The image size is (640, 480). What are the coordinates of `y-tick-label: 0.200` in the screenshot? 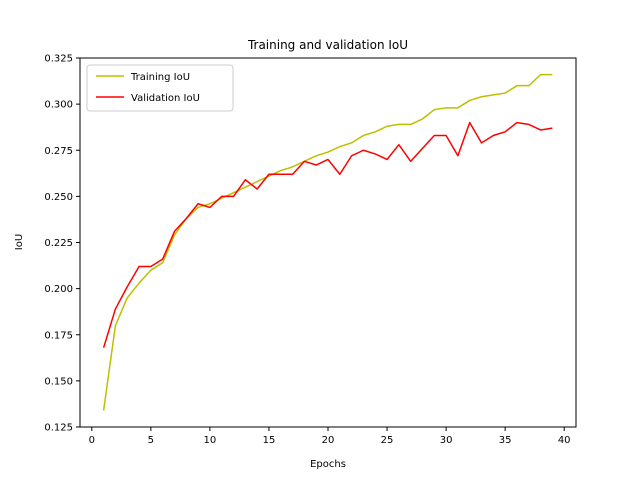 It's located at (58, 289).